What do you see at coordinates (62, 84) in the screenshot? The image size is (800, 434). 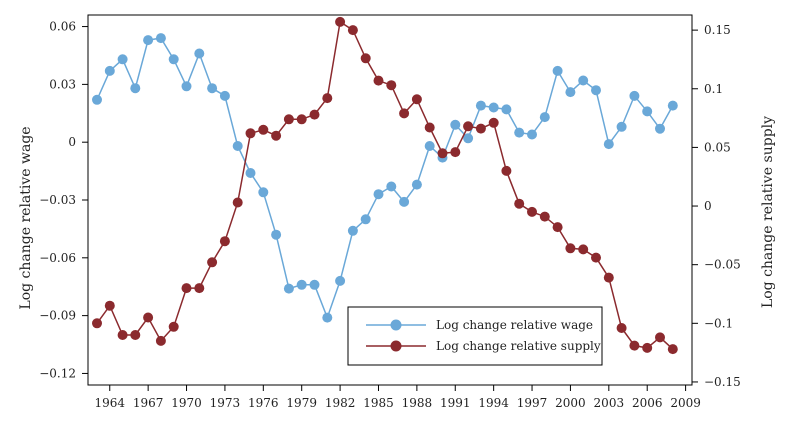 I see `left-tick-label: 0.03` at bounding box center [62, 84].